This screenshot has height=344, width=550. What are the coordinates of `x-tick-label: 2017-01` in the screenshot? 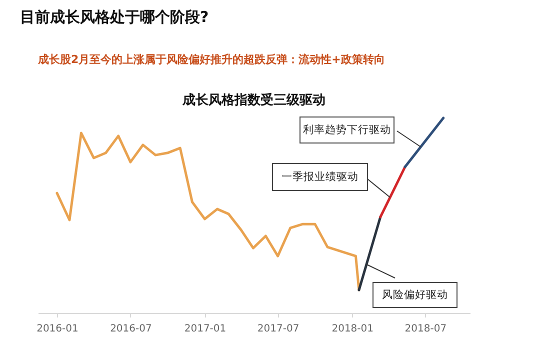 It's located at (205, 329).